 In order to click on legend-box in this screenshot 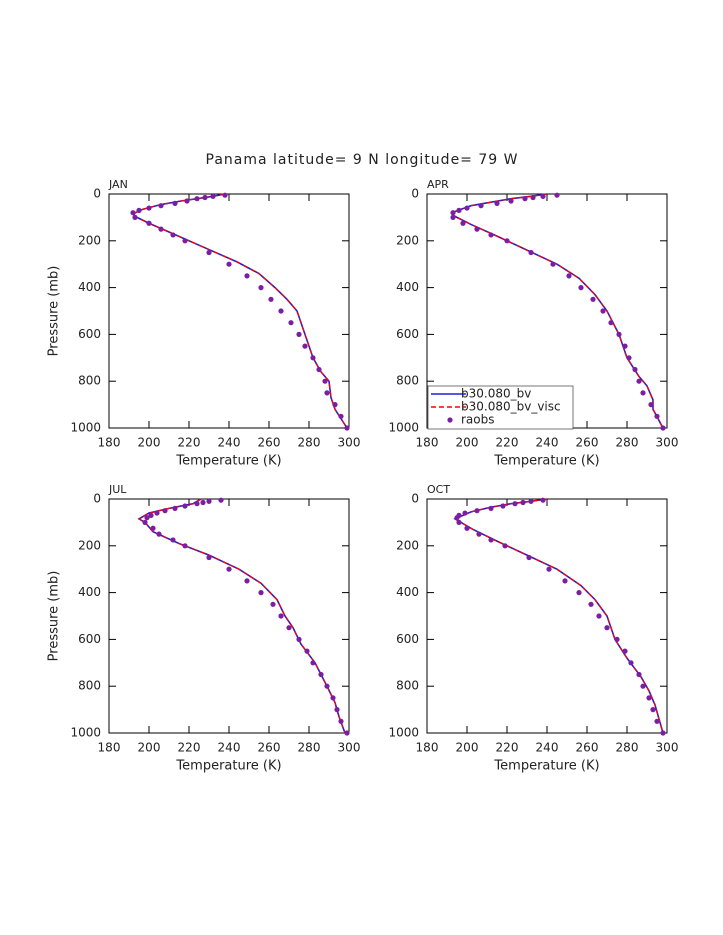, I will do `click(500, 407)`.